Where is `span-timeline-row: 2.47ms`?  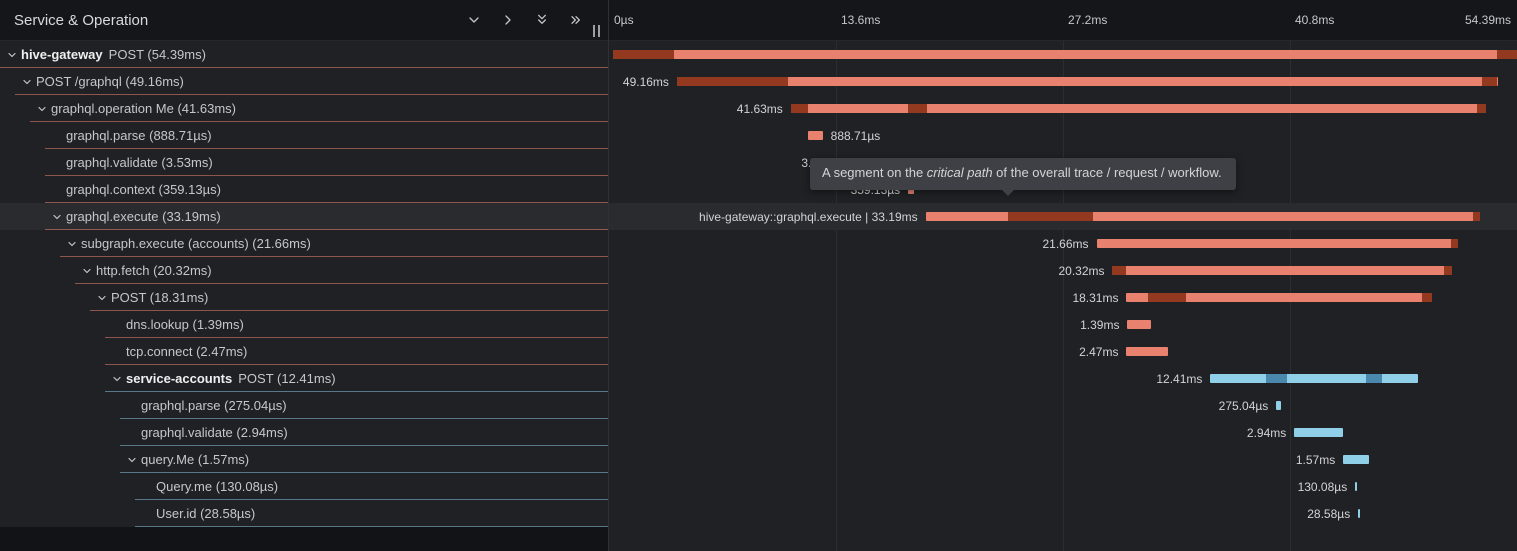
span-timeline-row: 2.47ms is located at coordinates (1063, 351).